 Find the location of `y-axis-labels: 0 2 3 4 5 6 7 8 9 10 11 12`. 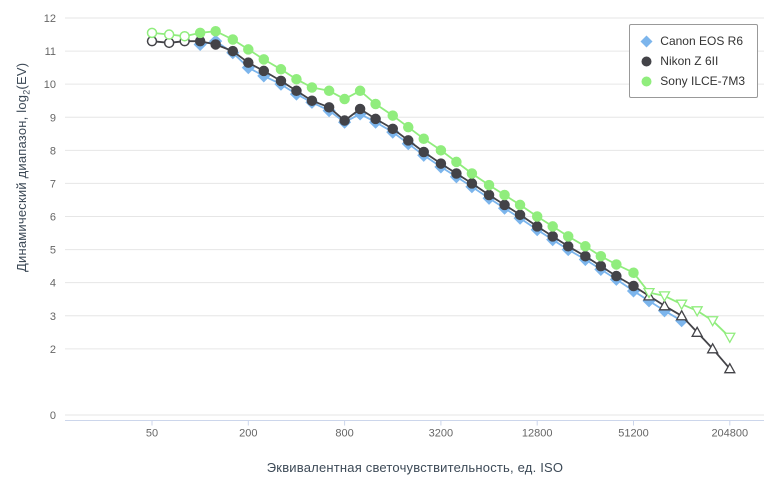

y-axis-labels: 0 2 3 4 5 6 7 8 9 10 11 12 is located at coordinates (50, 217).